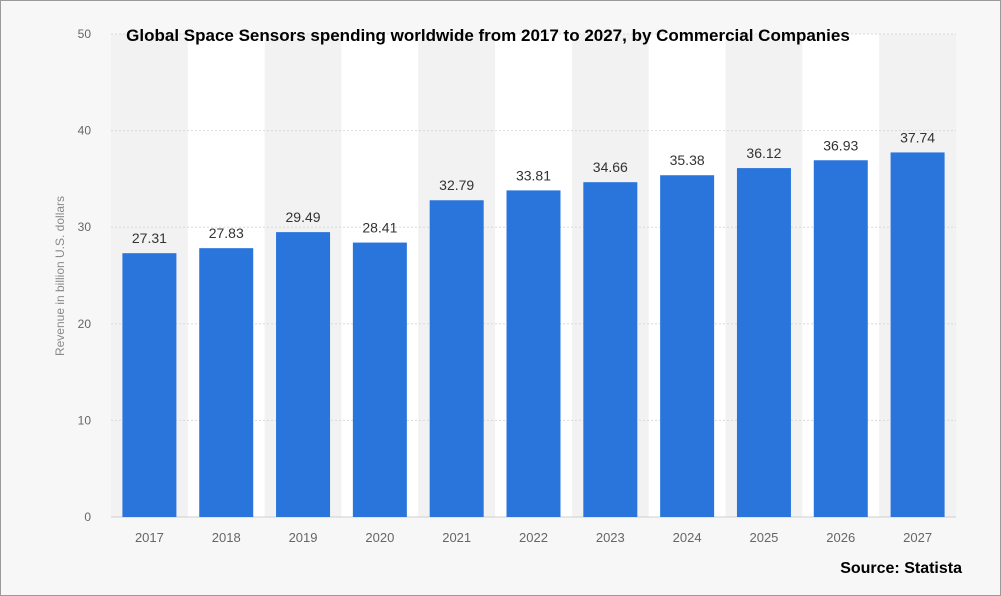  What do you see at coordinates (840, 537) in the screenshot?
I see `x-tick-label: 2026` at bounding box center [840, 537].